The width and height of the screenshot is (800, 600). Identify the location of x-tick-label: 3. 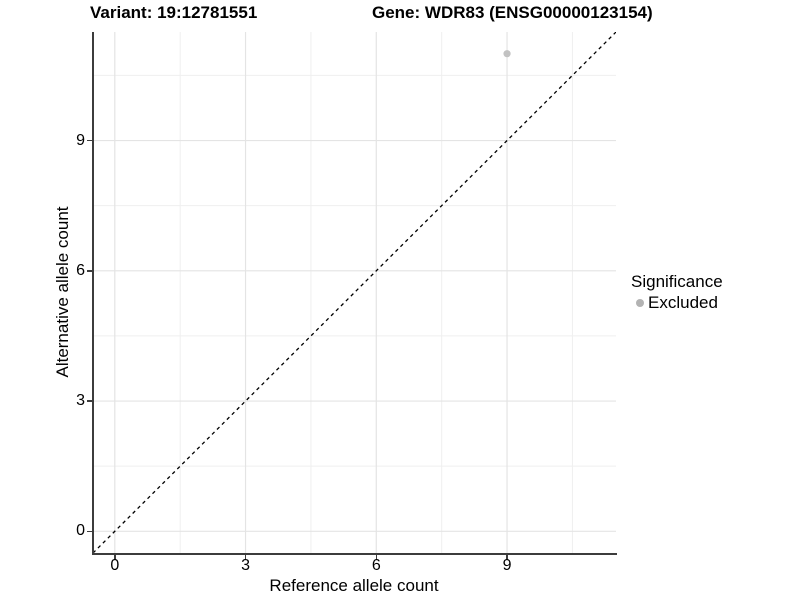
(245, 565).